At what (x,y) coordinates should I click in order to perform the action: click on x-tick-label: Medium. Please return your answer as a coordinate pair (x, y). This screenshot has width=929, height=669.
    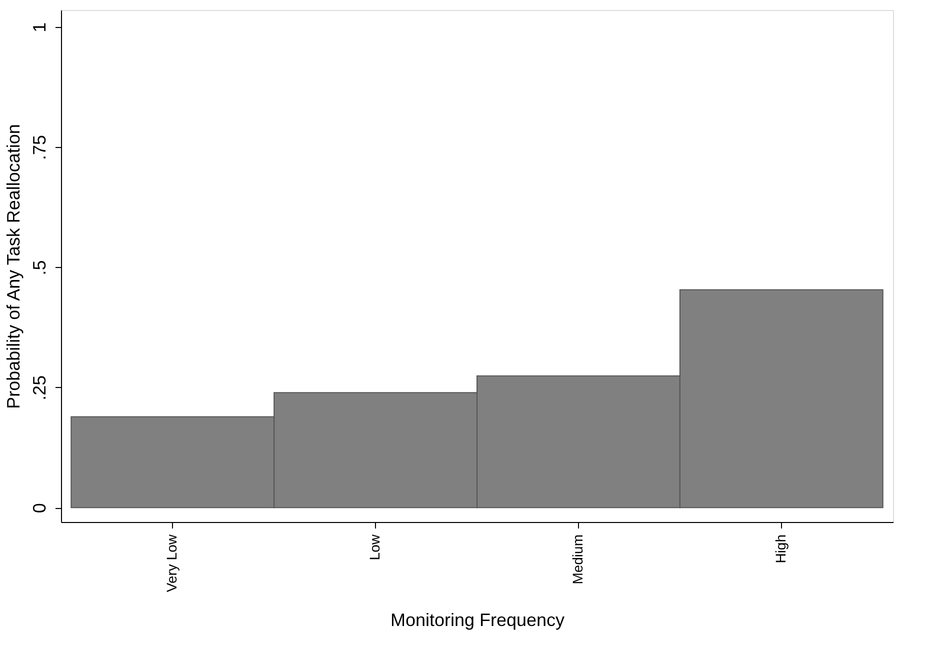
    Looking at the image, I should click on (577, 559).